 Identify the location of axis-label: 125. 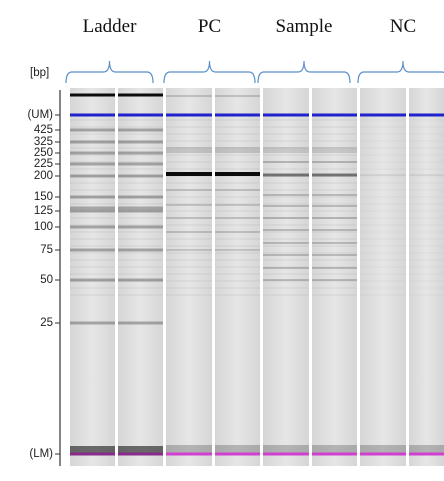
(43, 211).